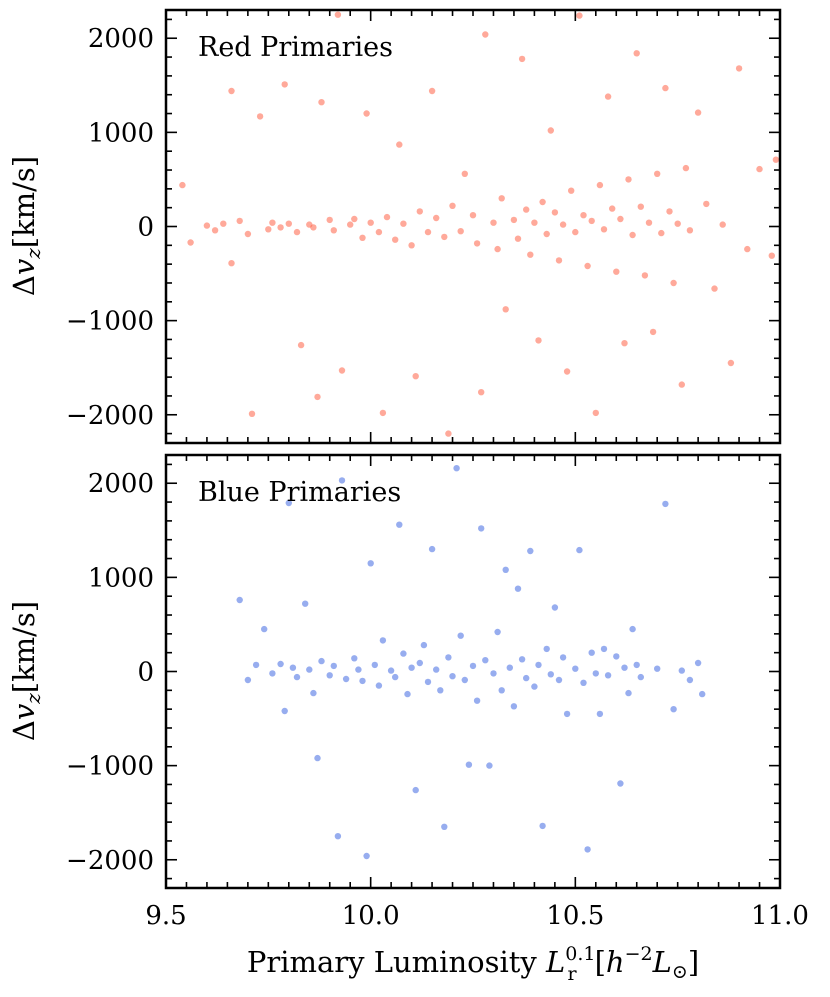 The image size is (830, 997). Describe the element at coordinates (26, 226) in the screenshot. I see `svg-text: Δvz[km/s]` at that location.